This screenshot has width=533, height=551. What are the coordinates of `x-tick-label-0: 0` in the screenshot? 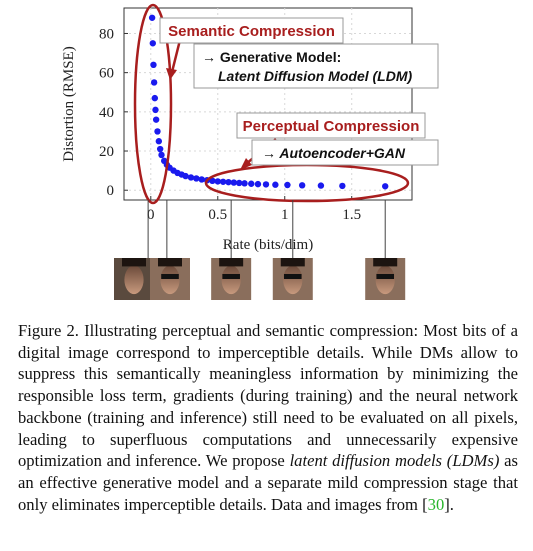 It's located at (151, 215).